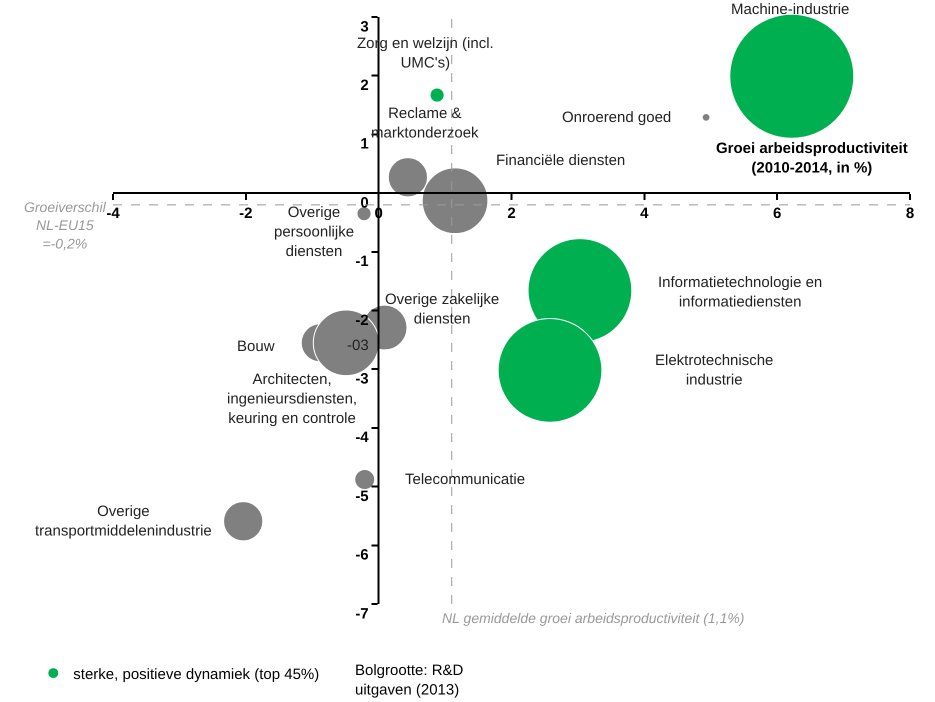 Image resolution: width=935 pixels, height=702 pixels. I want to click on annotation: Telecommunicatie, so click(465, 479).